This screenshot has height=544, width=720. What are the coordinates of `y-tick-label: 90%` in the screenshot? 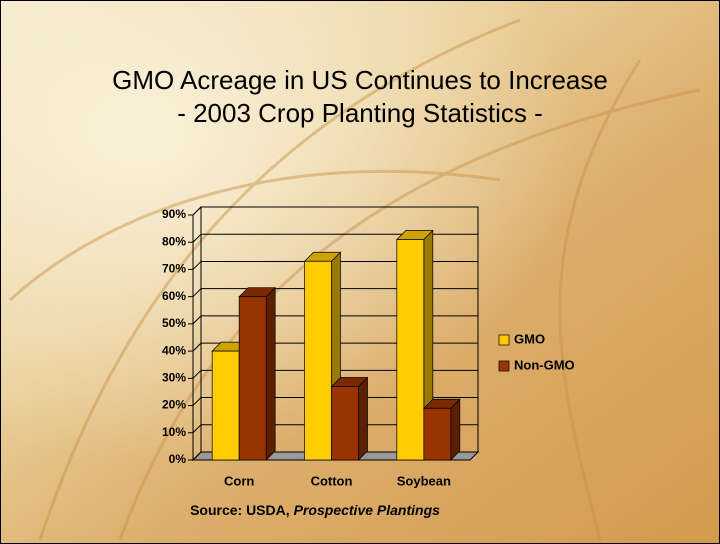 It's located at (174, 214).